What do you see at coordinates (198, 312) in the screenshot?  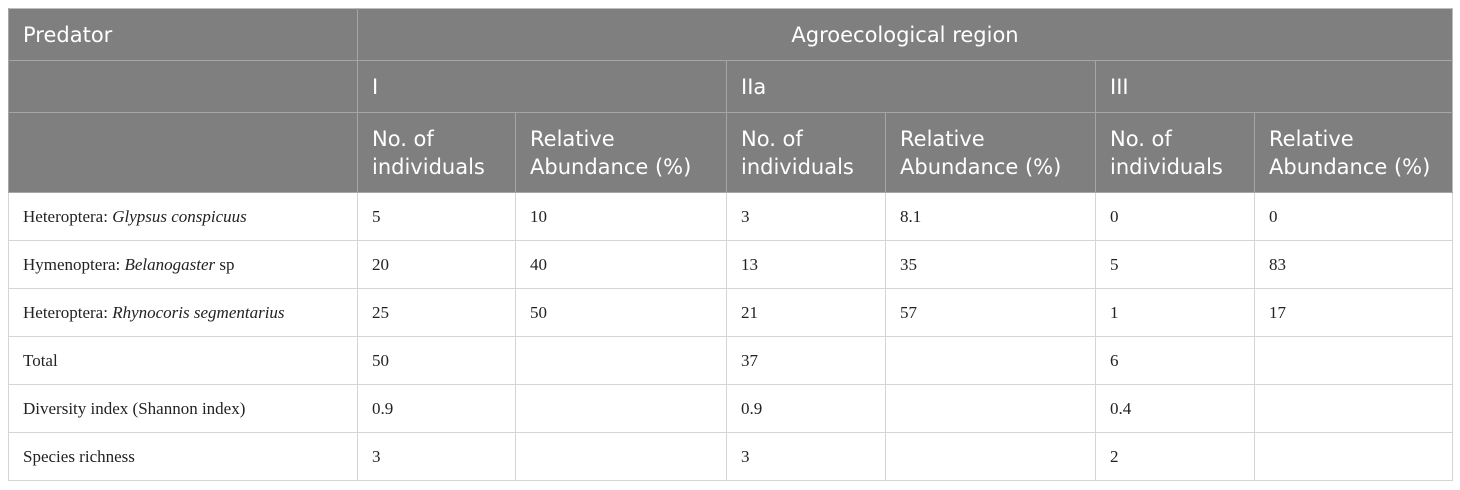 I see `genus: Rhynocoris segmentarius` at bounding box center [198, 312].